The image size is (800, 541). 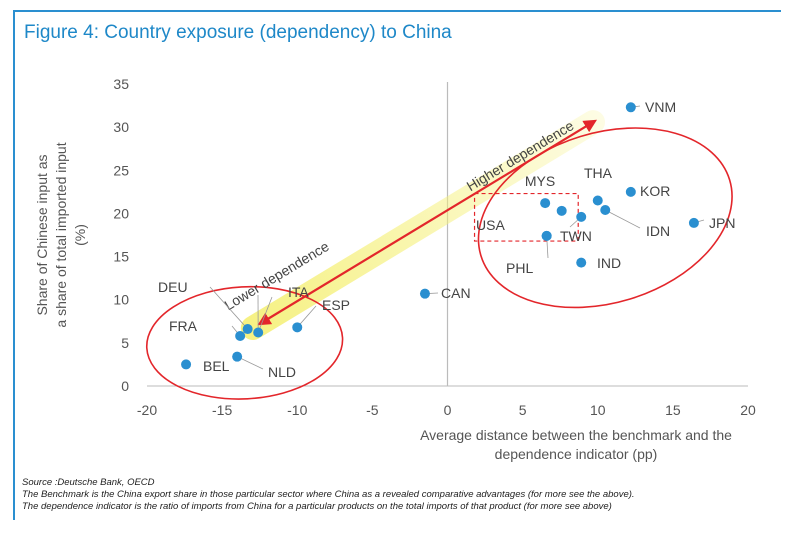 I want to click on y-tick-label: 35, so click(x=121, y=84).